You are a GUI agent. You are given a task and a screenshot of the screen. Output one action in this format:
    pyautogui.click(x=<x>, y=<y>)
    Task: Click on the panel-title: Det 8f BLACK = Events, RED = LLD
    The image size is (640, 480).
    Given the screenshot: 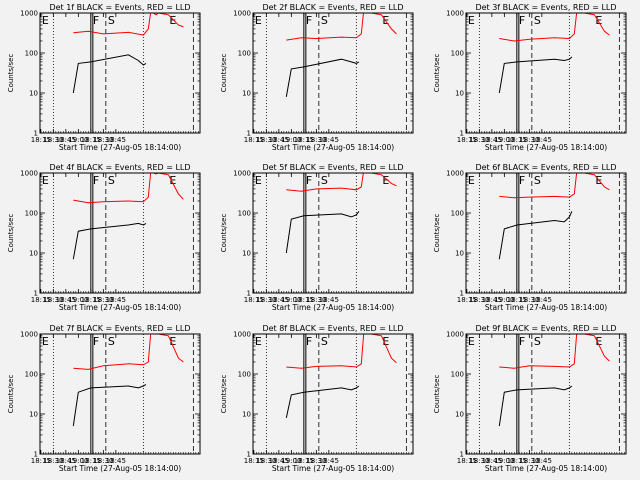 What is the action you would take?
    pyautogui.click(x=332, y=328)
    